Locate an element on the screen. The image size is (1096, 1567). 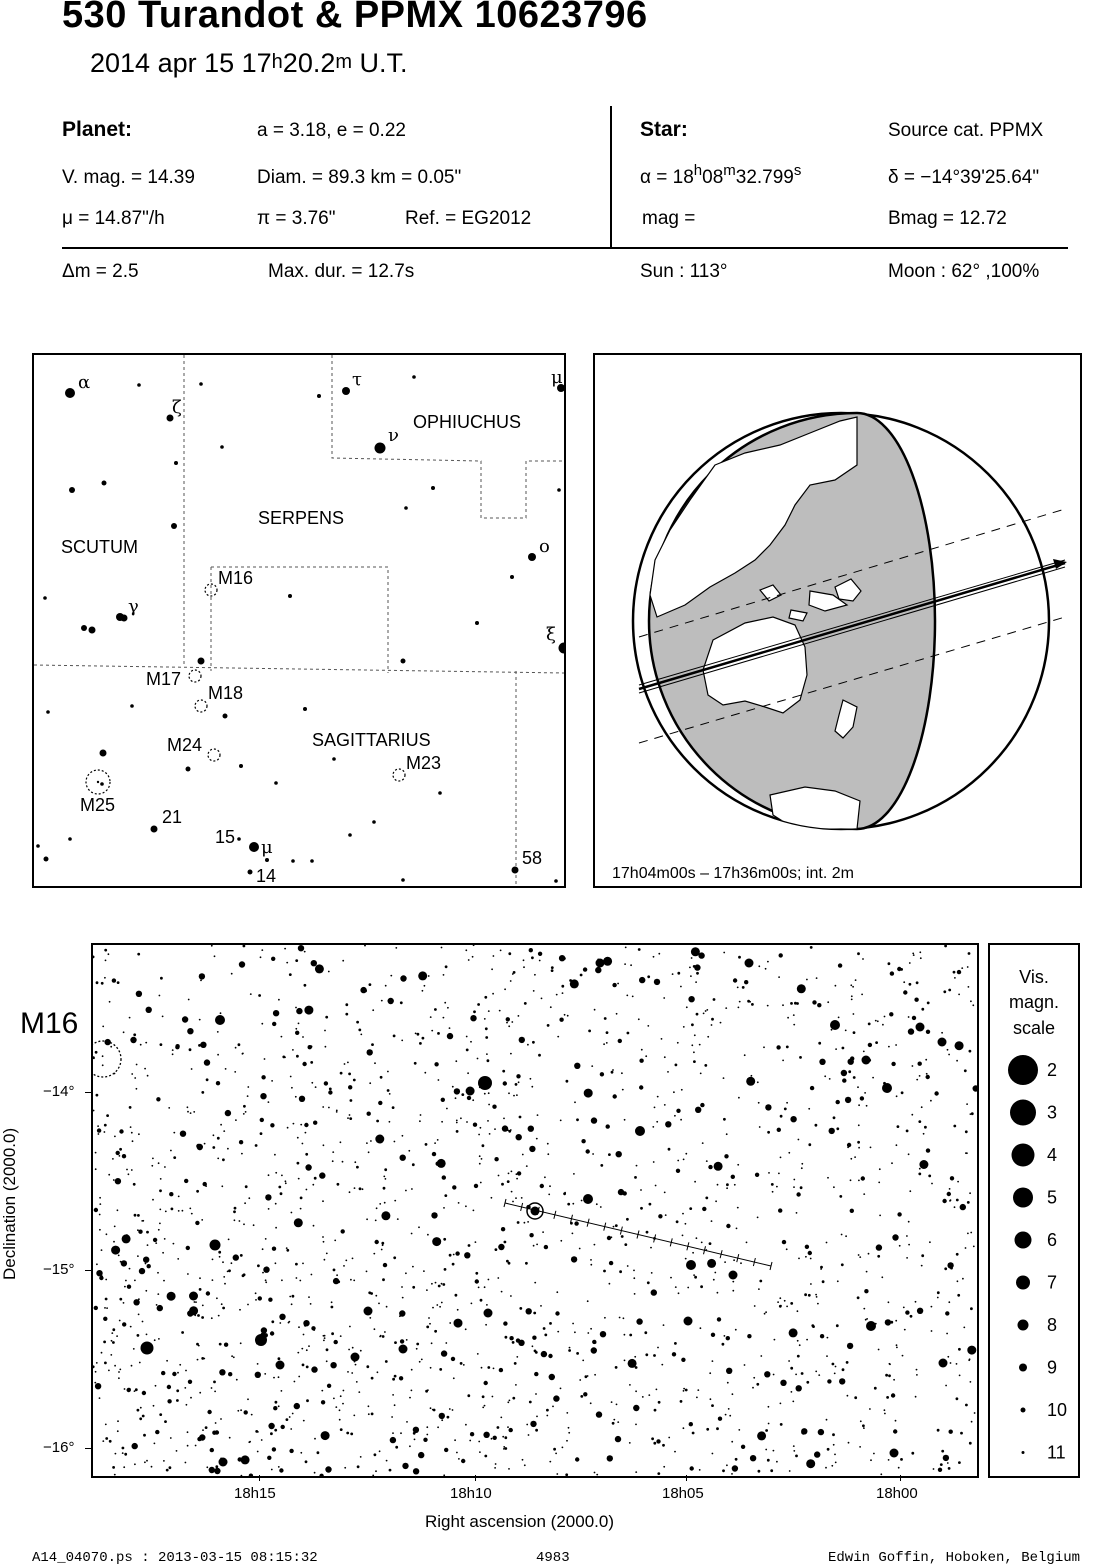
label-alpha: α is located at coordinates (84, 382).